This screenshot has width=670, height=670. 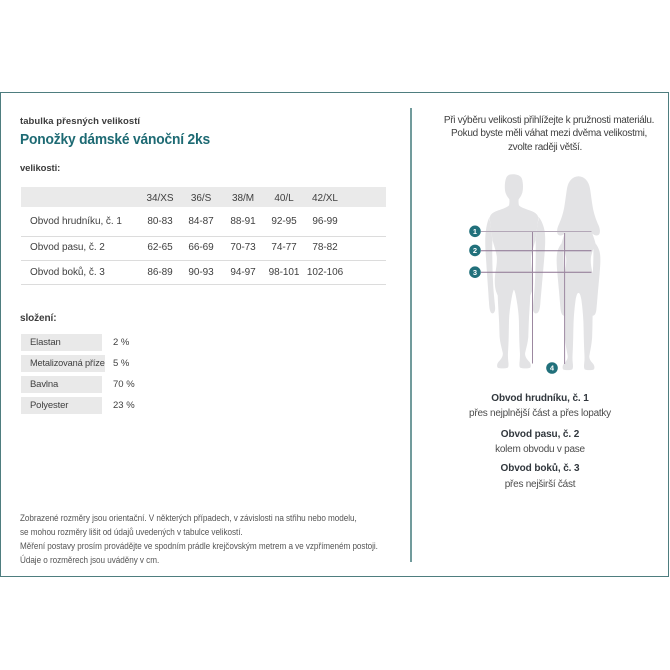 What do you see at coordinates (475, 231) in the screenshot?
I see `svg-text: 1` at bounding box center [475, 231].